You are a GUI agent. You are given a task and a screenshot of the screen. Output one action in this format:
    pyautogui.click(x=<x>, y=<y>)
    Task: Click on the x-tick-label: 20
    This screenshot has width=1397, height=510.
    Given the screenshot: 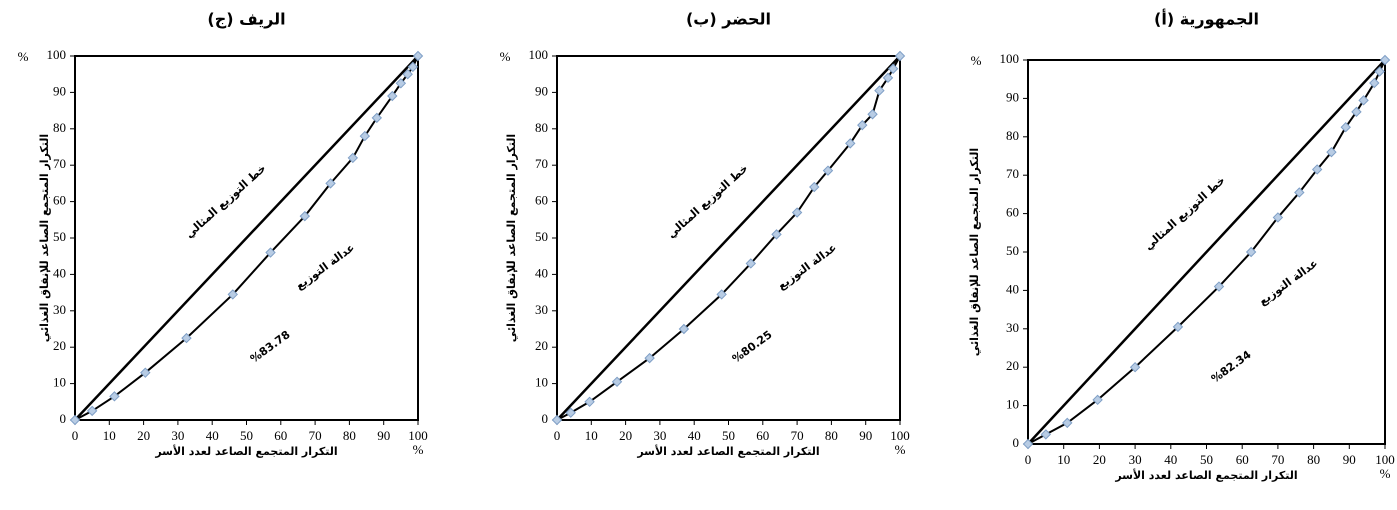 What is the action you would take?
    pyautogui.click(x=625, y=435)
    